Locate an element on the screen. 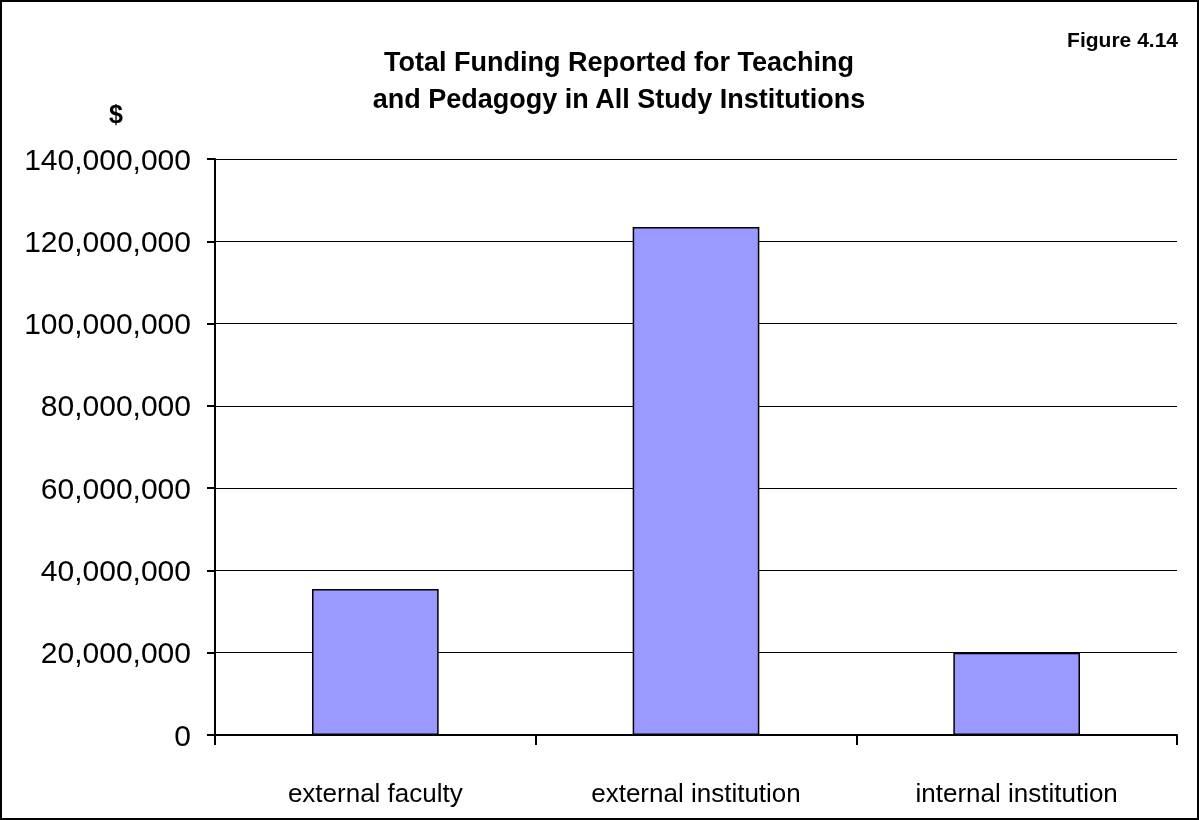 The image size is (1199, 820). y-axis-title: $ is located at coordinates (116, 113).